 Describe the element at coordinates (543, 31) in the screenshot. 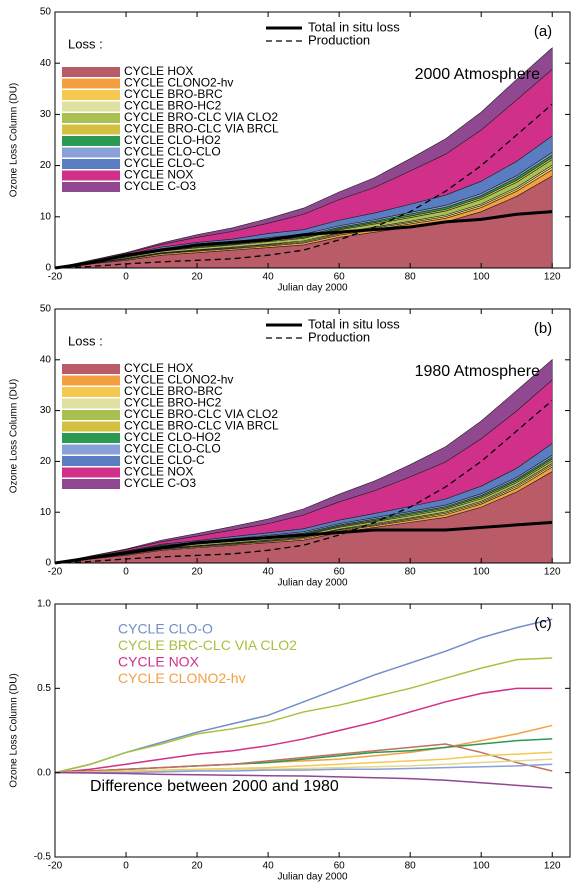

I see `panel-label: (a)` at that location.